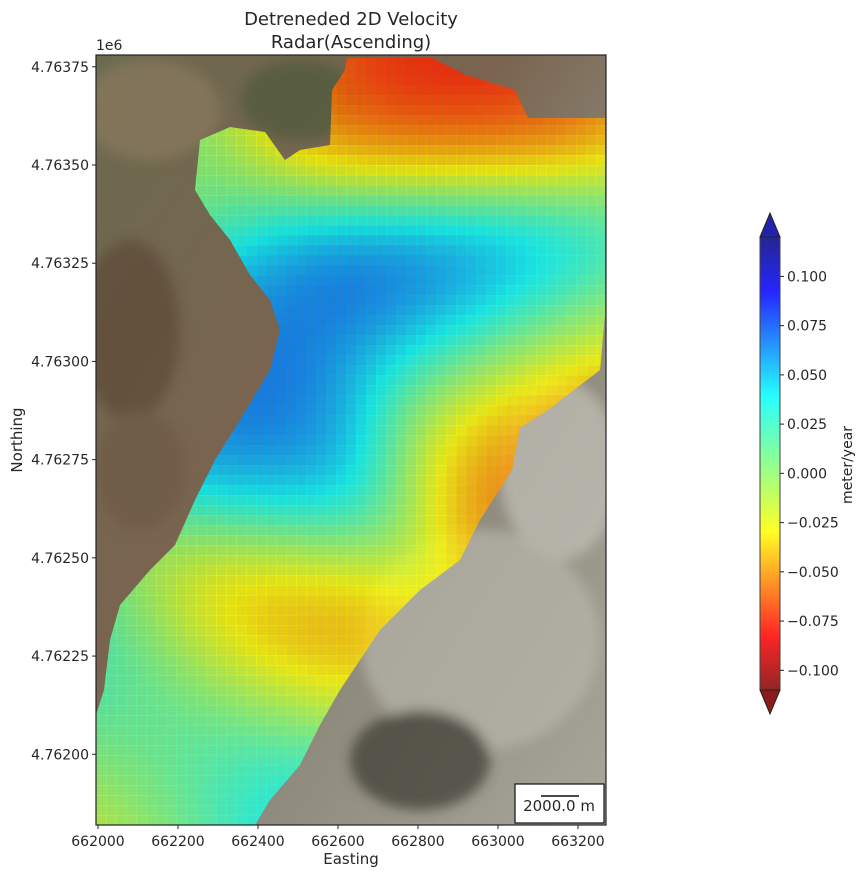 The image size is (865, 875). What do you see at coordinates (807, 327) in the screenshot?
I see `colorbar-tick-label: 0.075` at bounding box center [807, 327].